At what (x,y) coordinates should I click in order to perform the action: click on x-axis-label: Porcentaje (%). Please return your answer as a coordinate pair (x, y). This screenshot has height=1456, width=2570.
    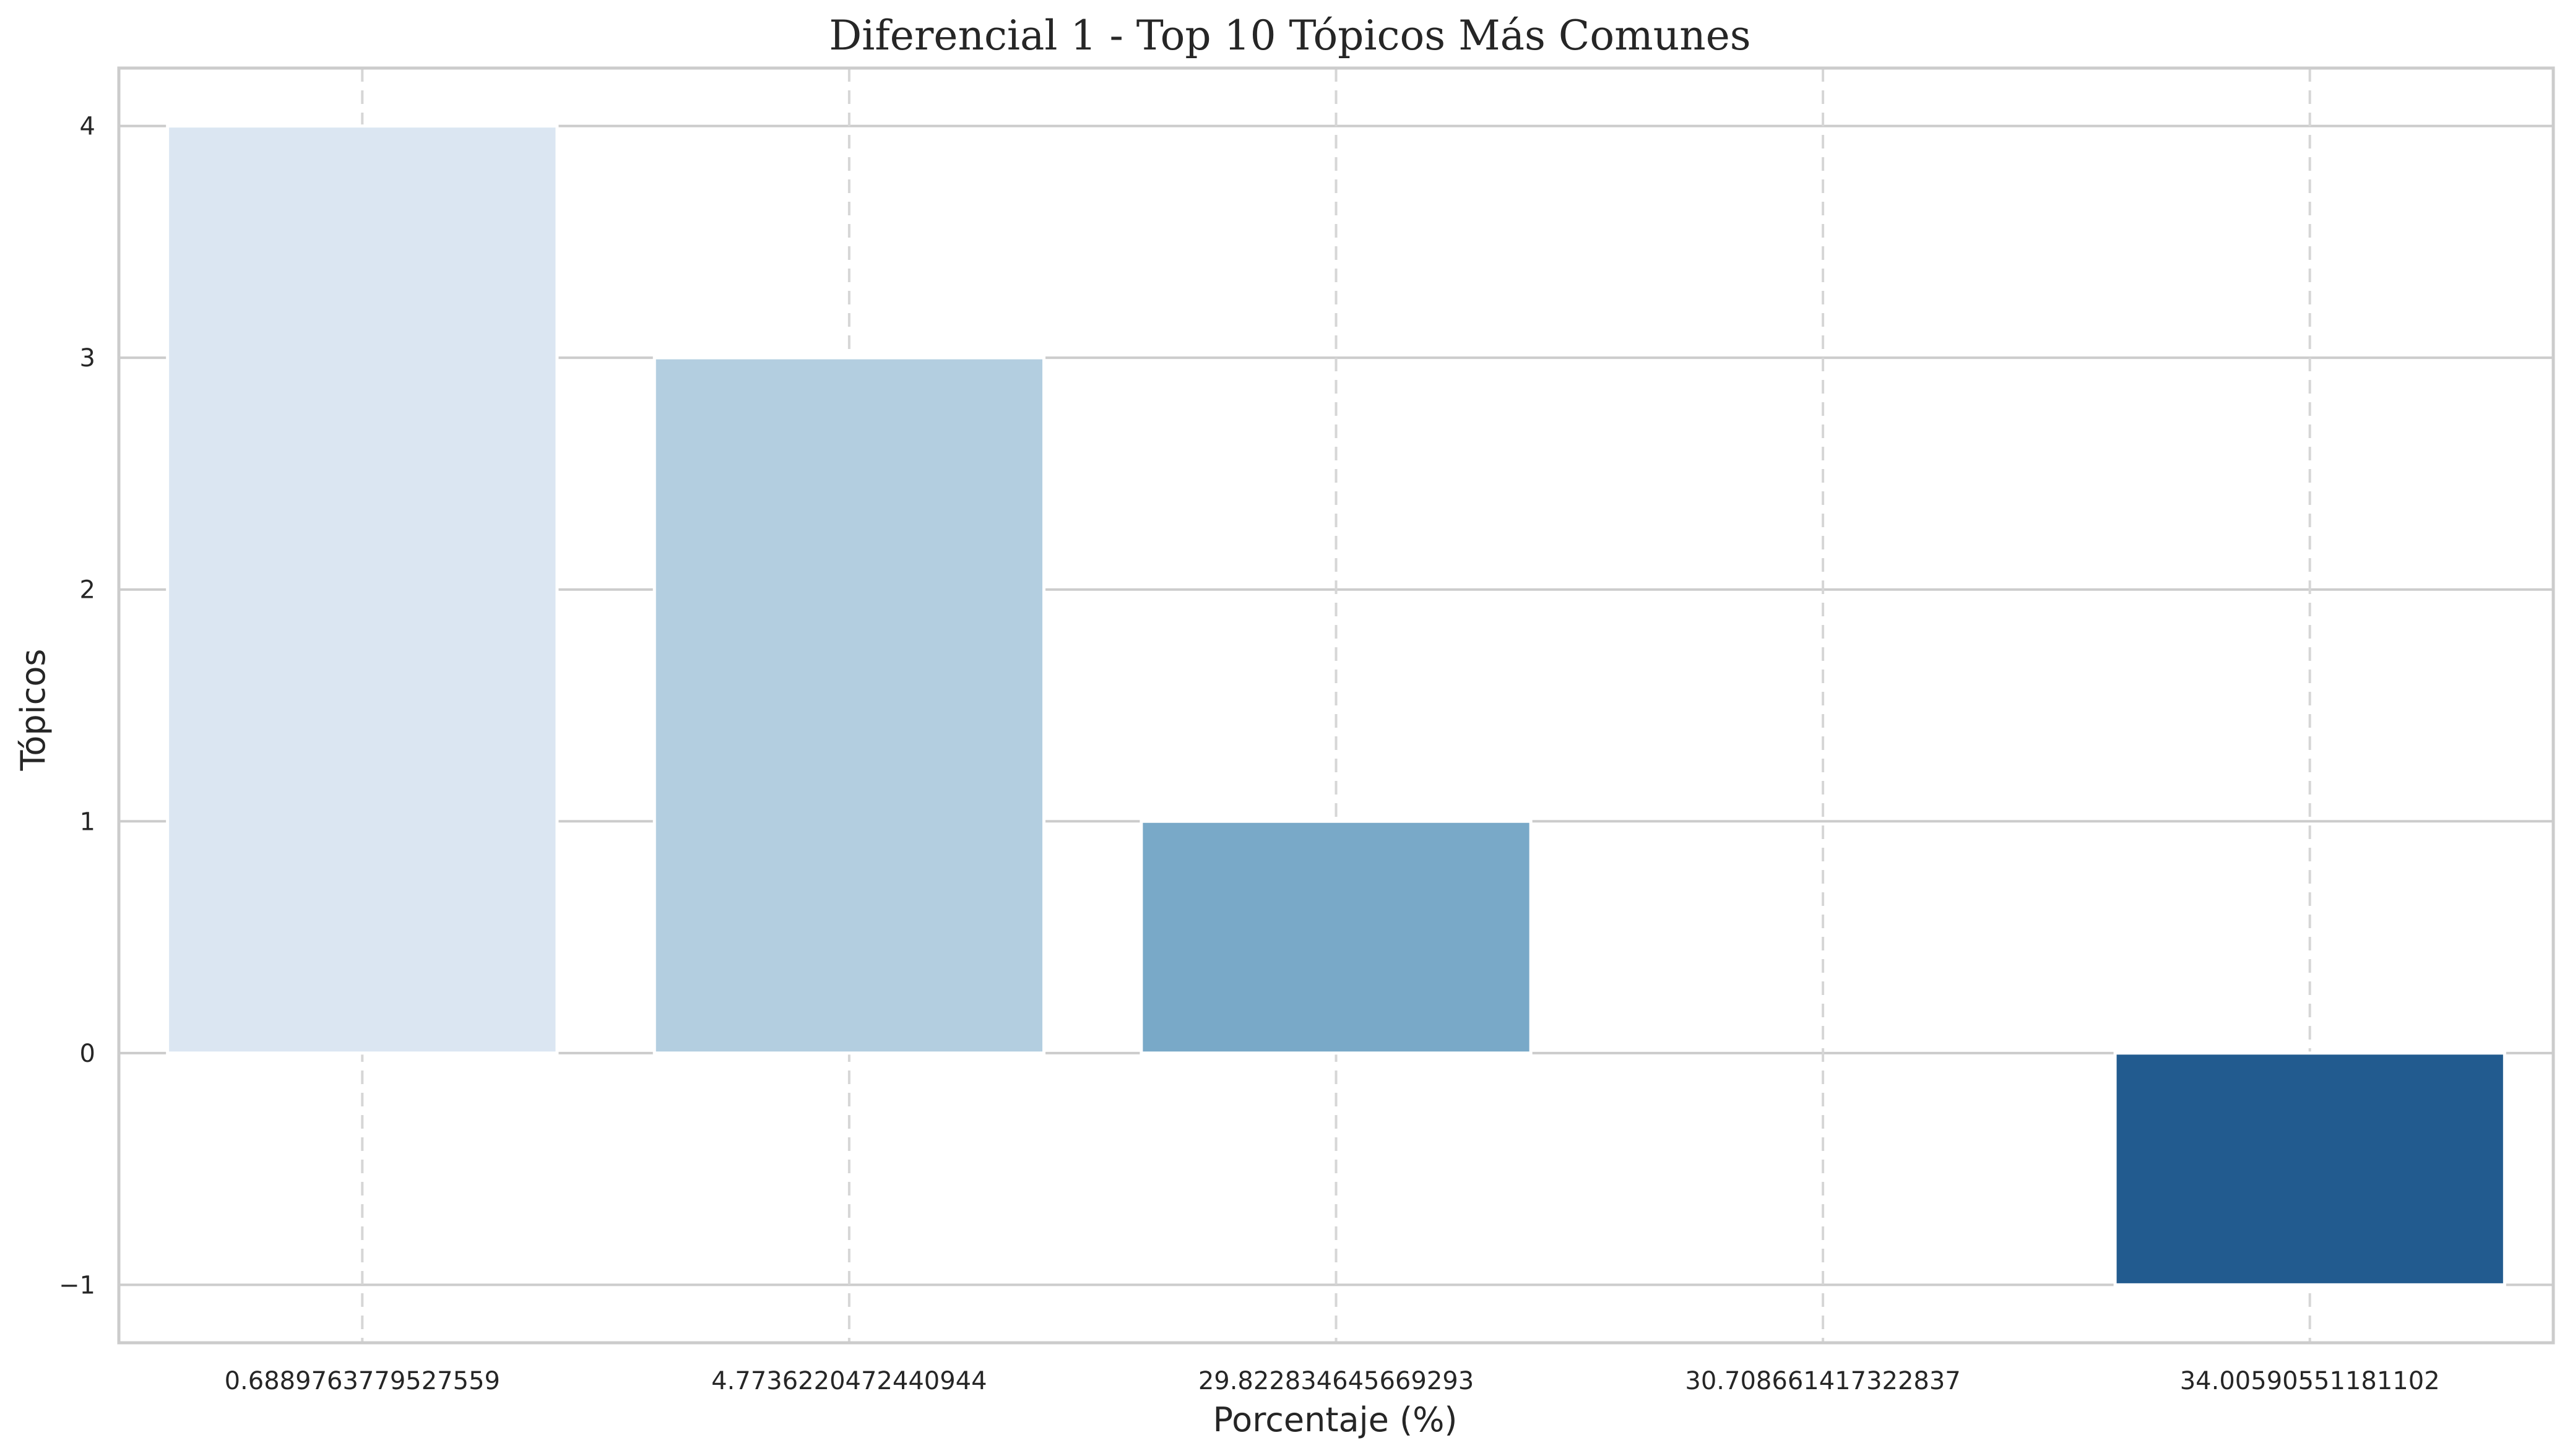
    Looking at the image, I should click on (1335, 1419).